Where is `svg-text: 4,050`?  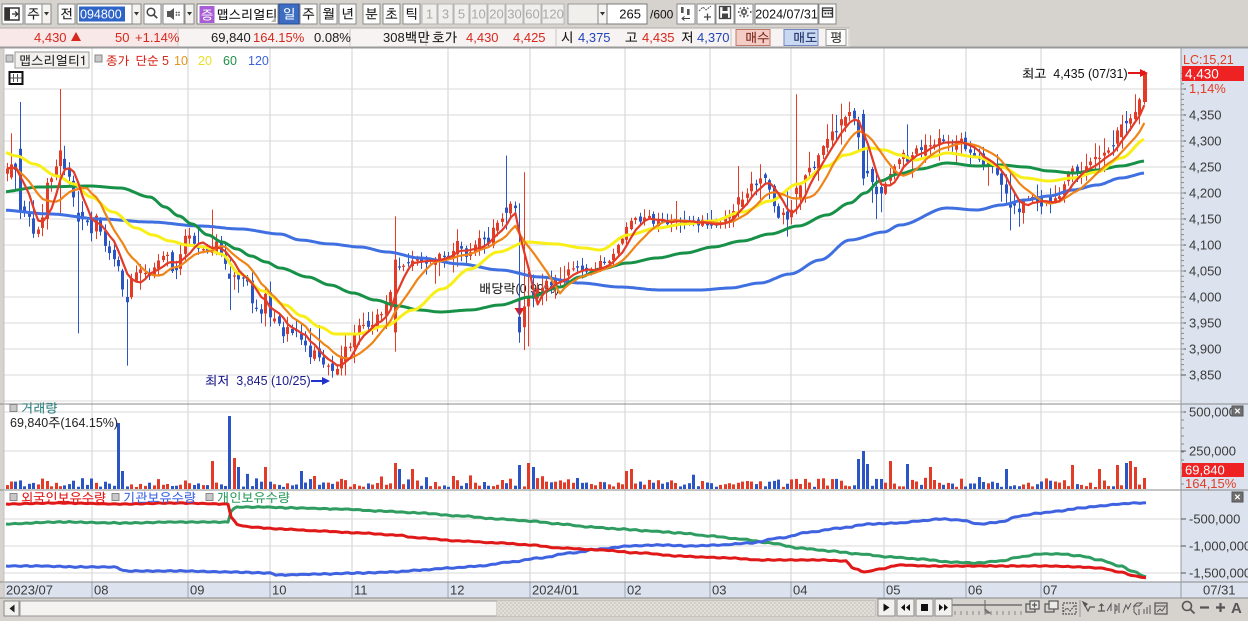 svg-text: 4,050 is located at coordinates (1205, 271).